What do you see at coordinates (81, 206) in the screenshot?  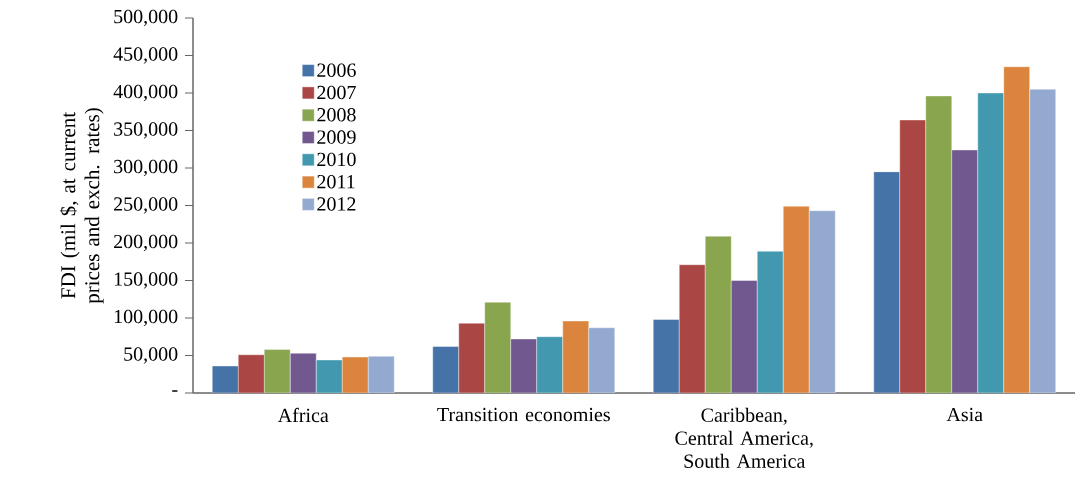 I see `y-axis-title: FDI (mil $, at current prices and exch. rates)` at bounding box center [81, 206].